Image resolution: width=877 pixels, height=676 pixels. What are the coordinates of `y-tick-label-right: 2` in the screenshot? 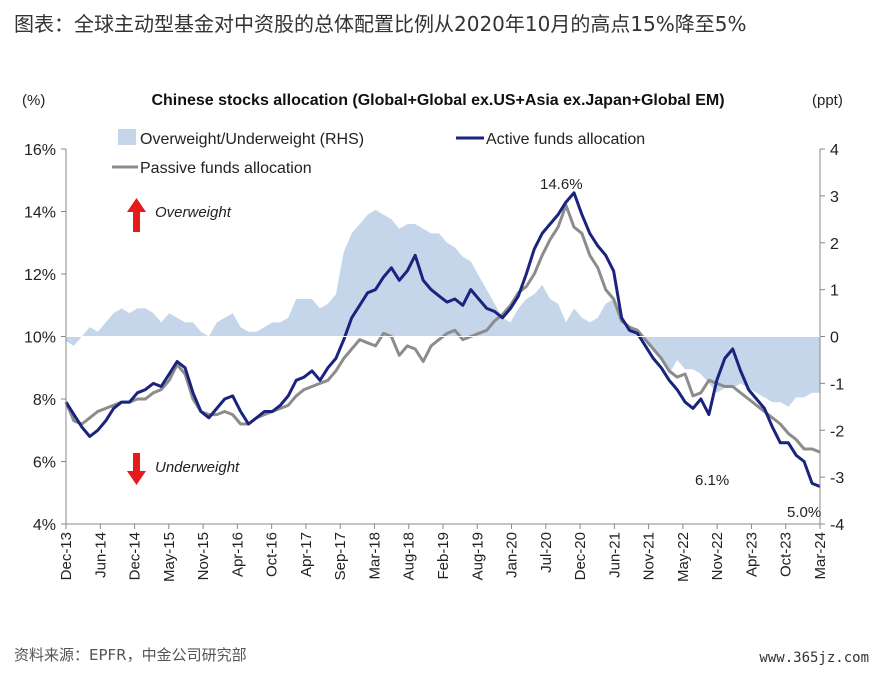 It's located at (834, 244).